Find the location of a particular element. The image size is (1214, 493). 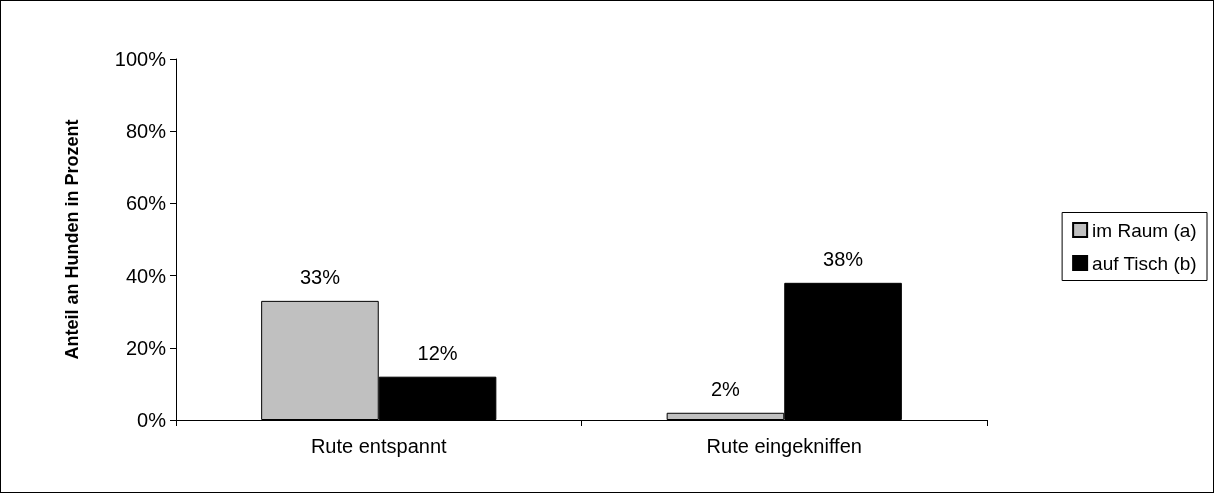

data-label: 12% is located at coordinates (437, 352).